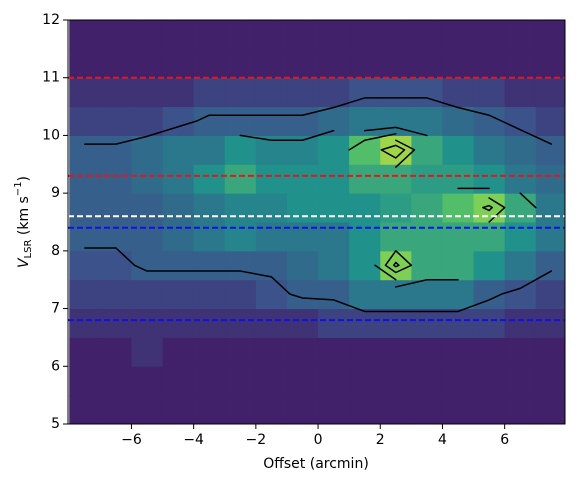  What do you see at coordinates (24, 262) in the screenshot?
I see `y-label-part: V` at bounding box center [24, 262].